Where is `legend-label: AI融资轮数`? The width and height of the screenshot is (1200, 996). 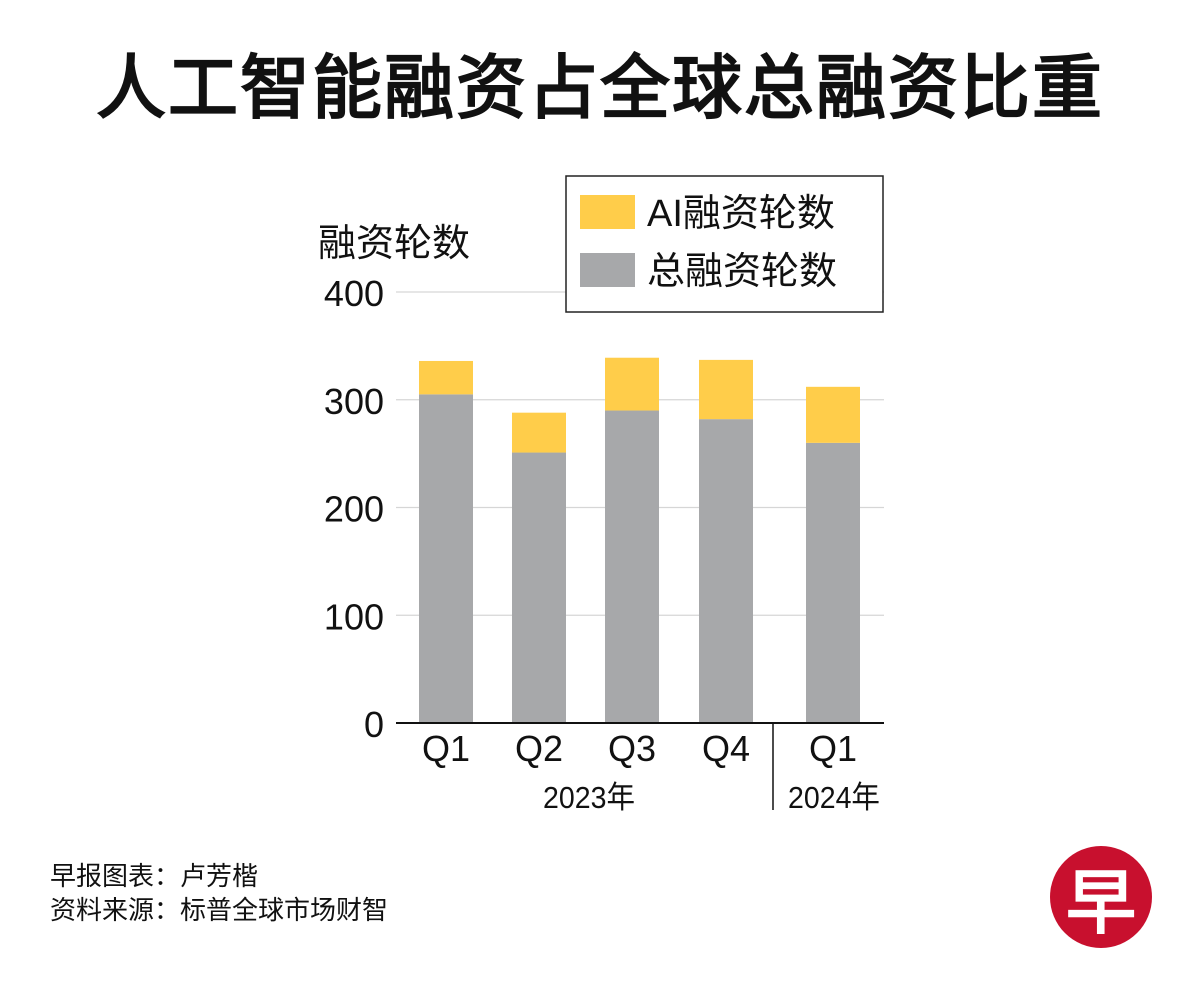 legend-label: AI融资轮数 is located at coordinates (741, 214).